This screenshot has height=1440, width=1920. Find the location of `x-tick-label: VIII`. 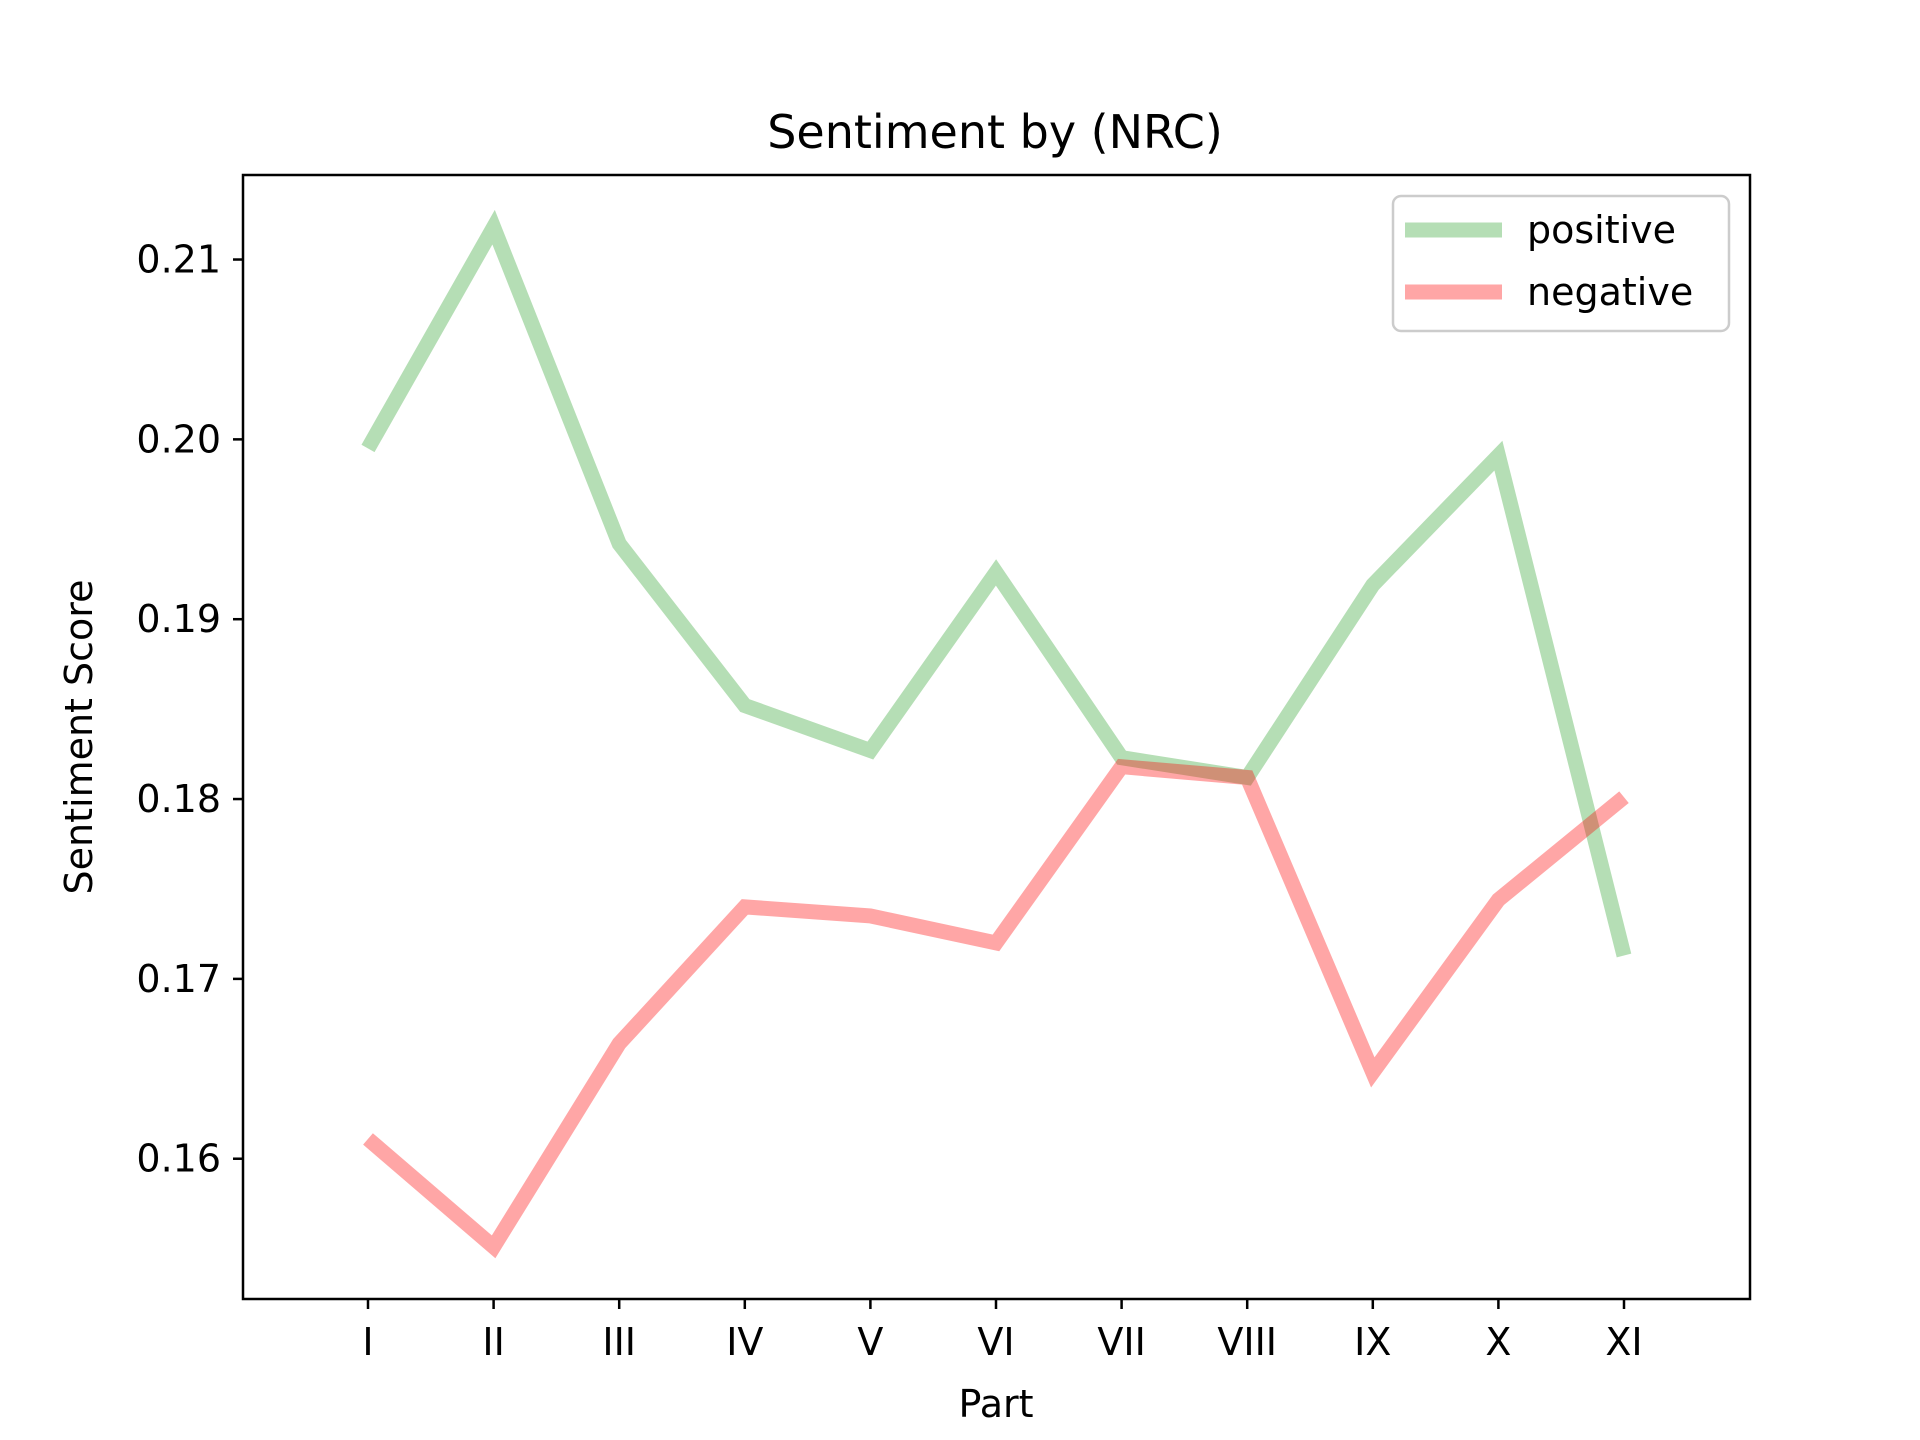

x-tick-label: VIII is located at coordinates (1247, 1342).